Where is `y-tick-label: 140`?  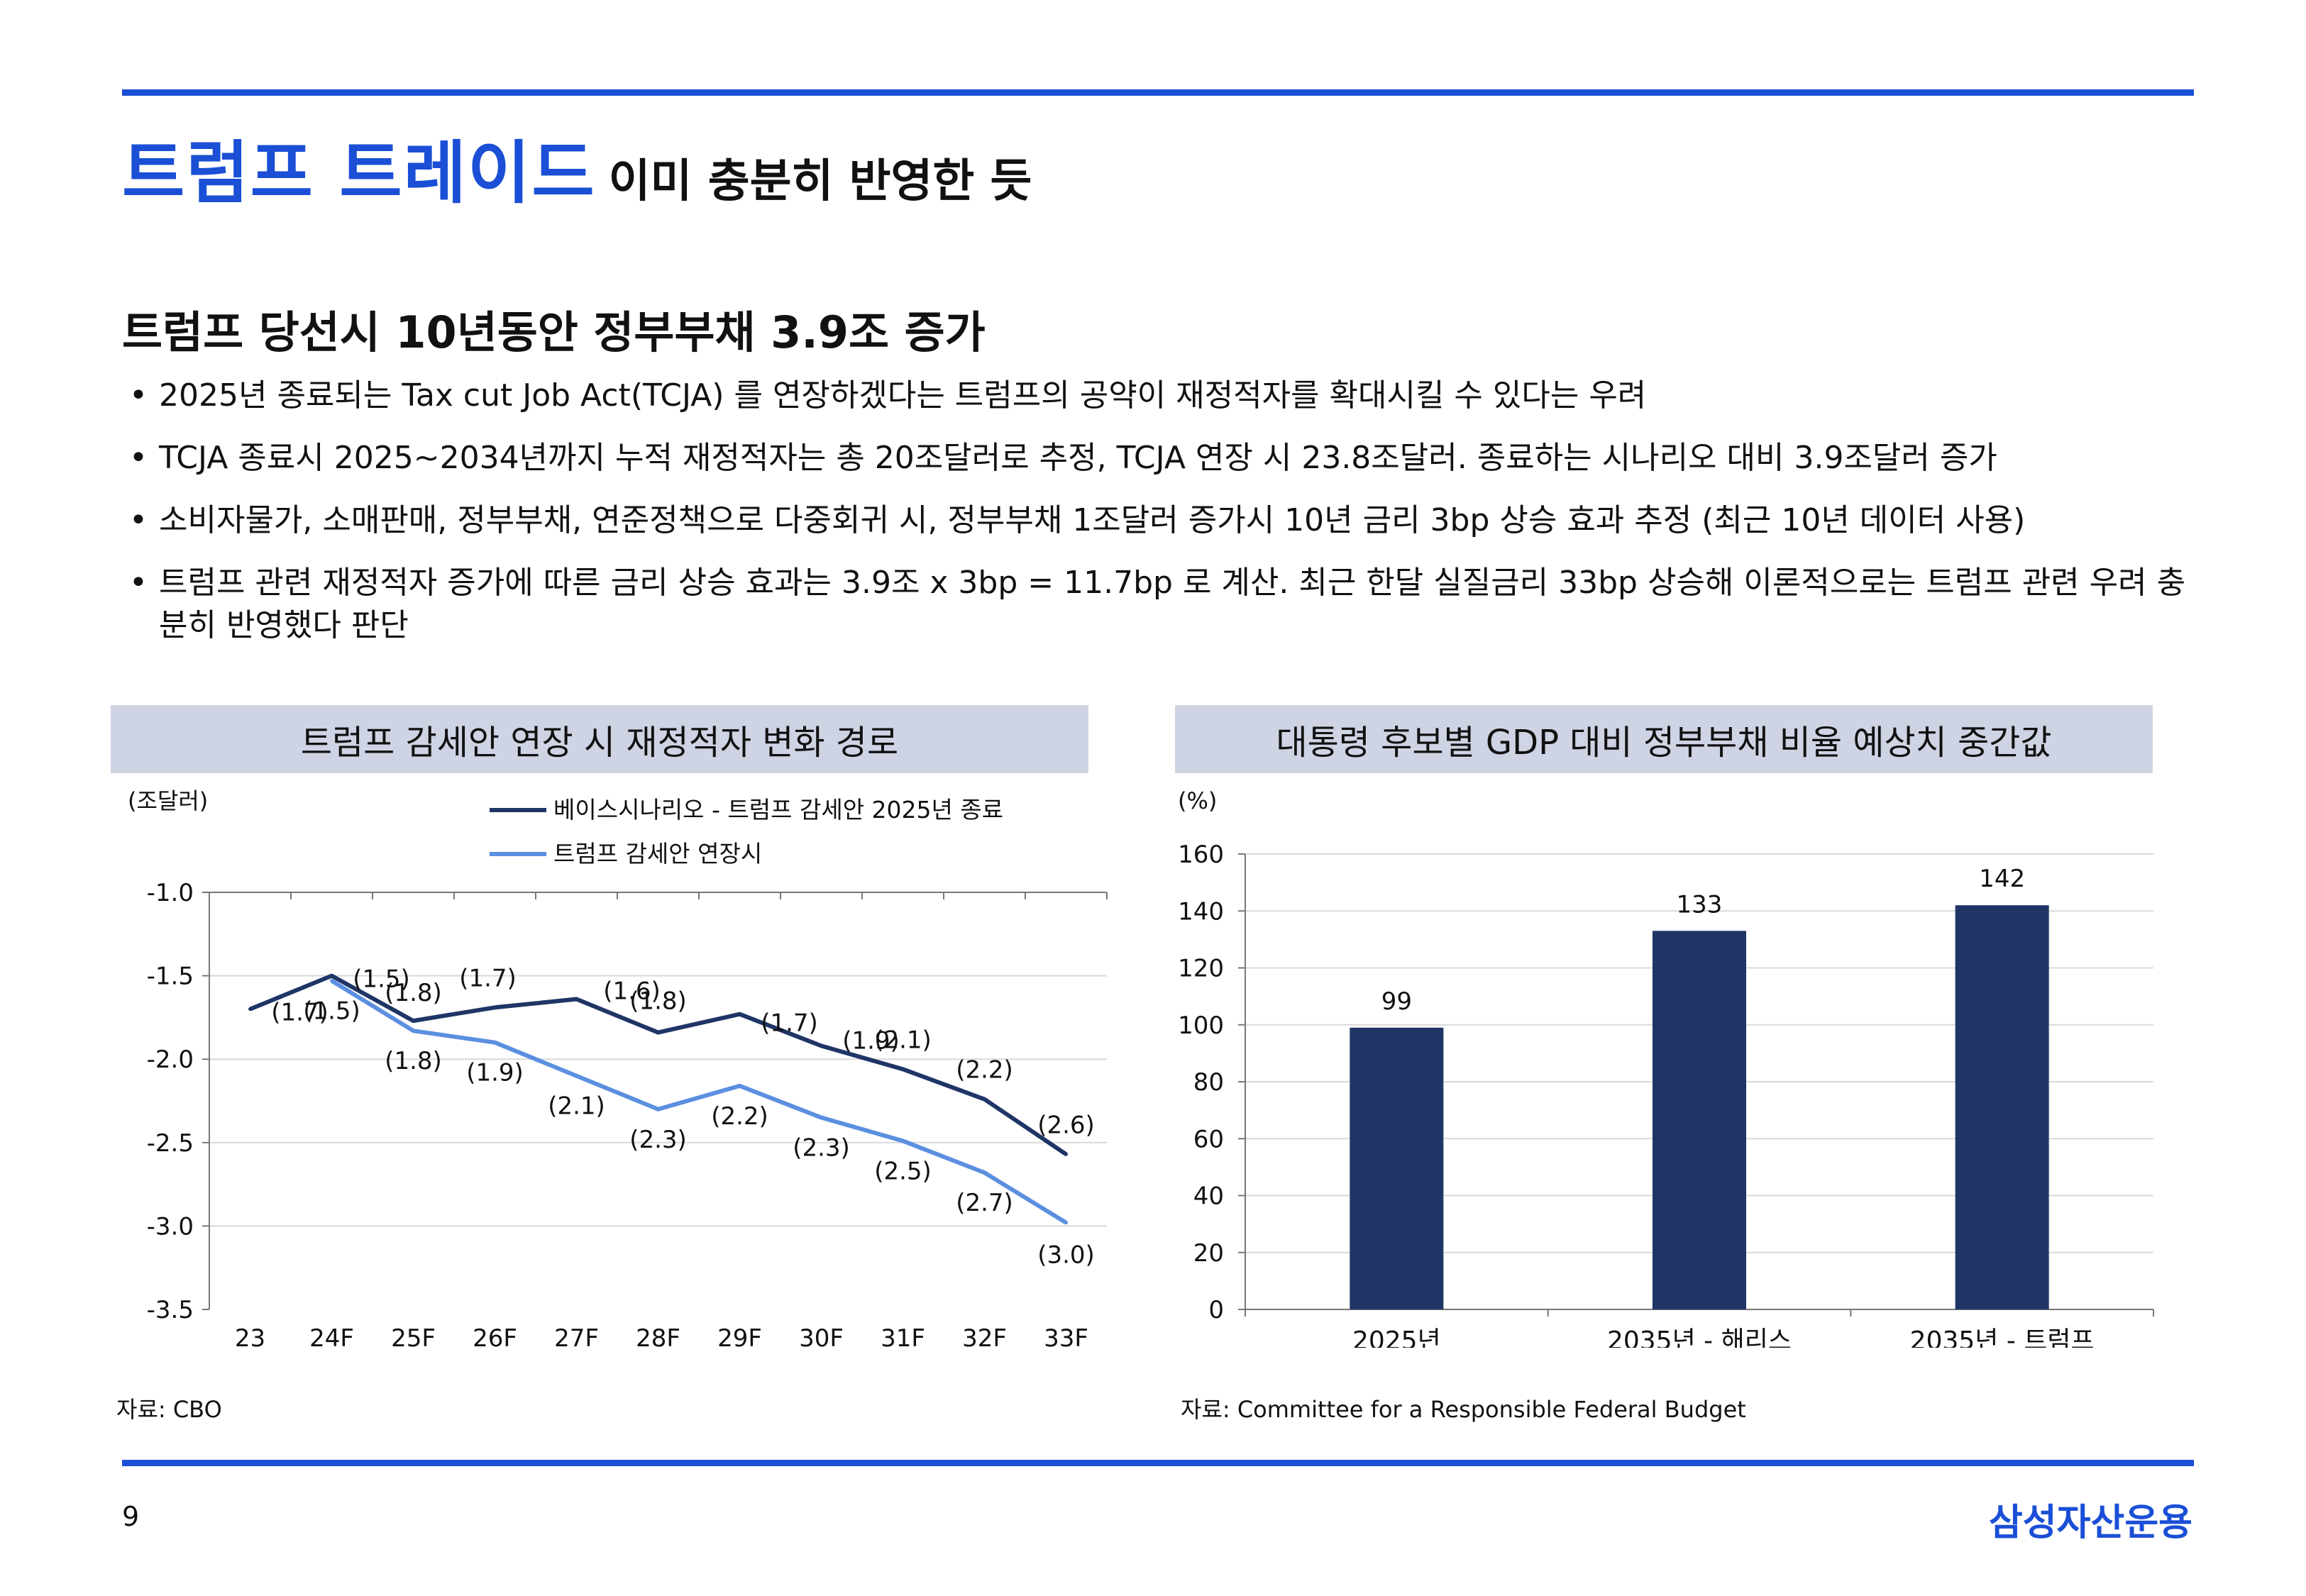
y-tick-label: 140 is located at coordinates (1201, 912).